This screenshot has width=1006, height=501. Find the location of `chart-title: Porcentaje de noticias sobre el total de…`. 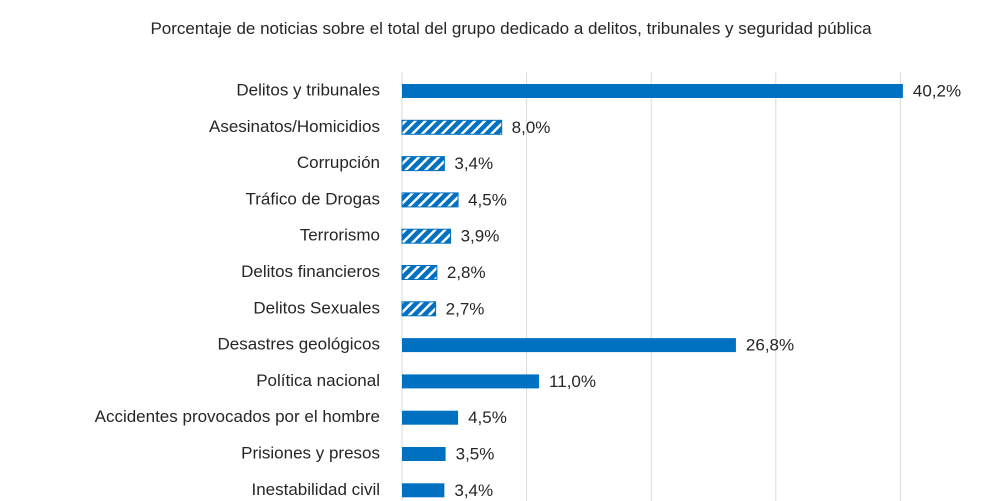

chart-title: Porcentaje de noticias sobre el total de… is located at coordinates (511, 28).